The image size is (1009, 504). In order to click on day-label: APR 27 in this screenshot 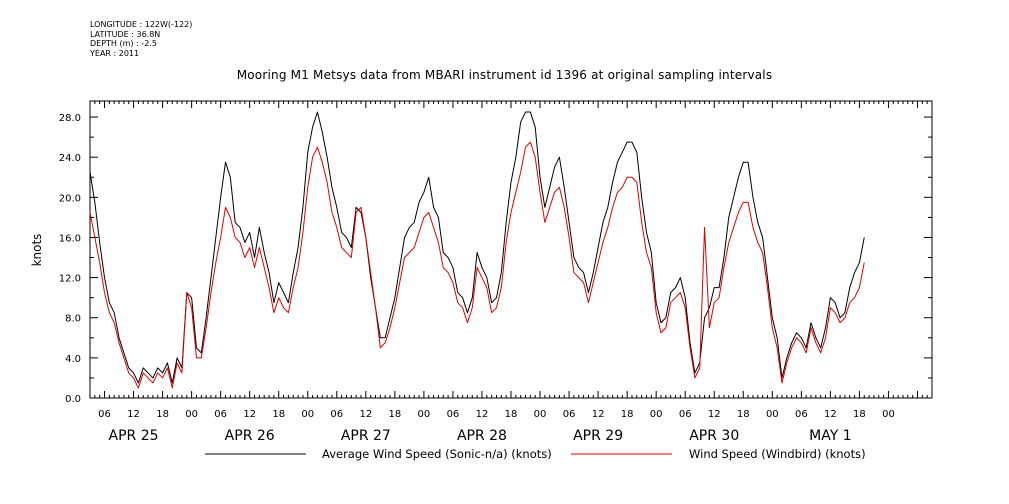, I will do `click(366, 436)`.